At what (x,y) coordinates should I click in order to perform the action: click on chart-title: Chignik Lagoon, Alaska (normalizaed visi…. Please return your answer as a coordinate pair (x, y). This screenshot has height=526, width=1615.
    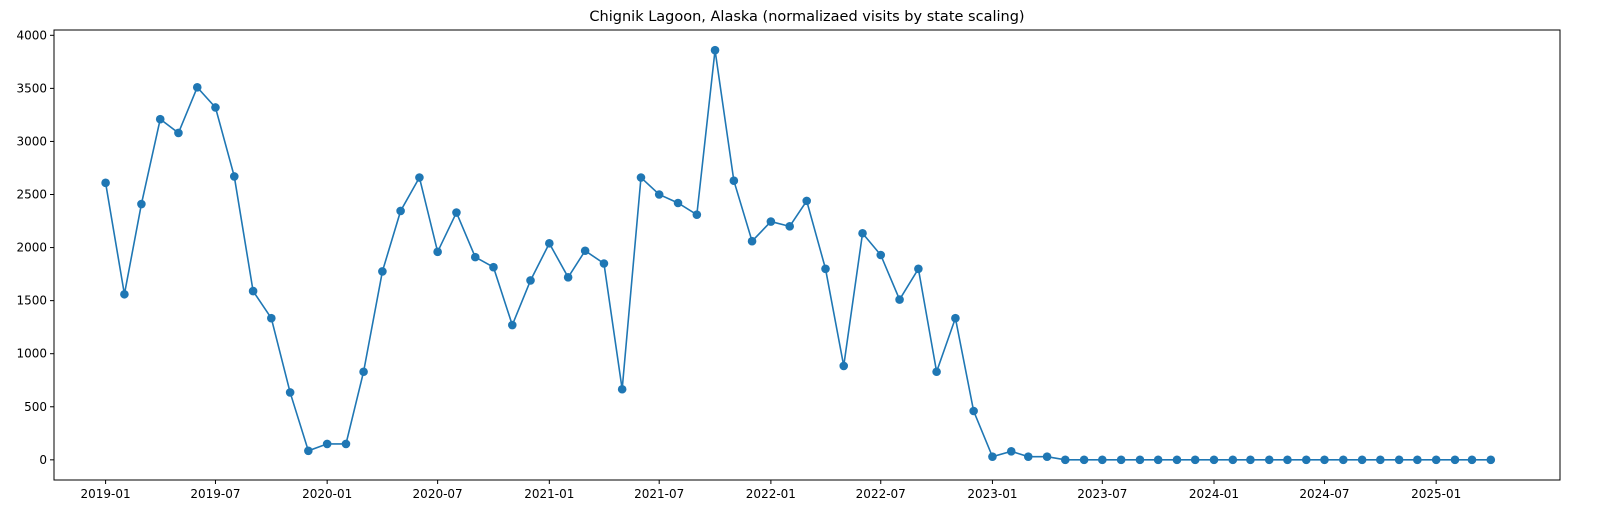
    Looking at the image, I should click on (806, 17).